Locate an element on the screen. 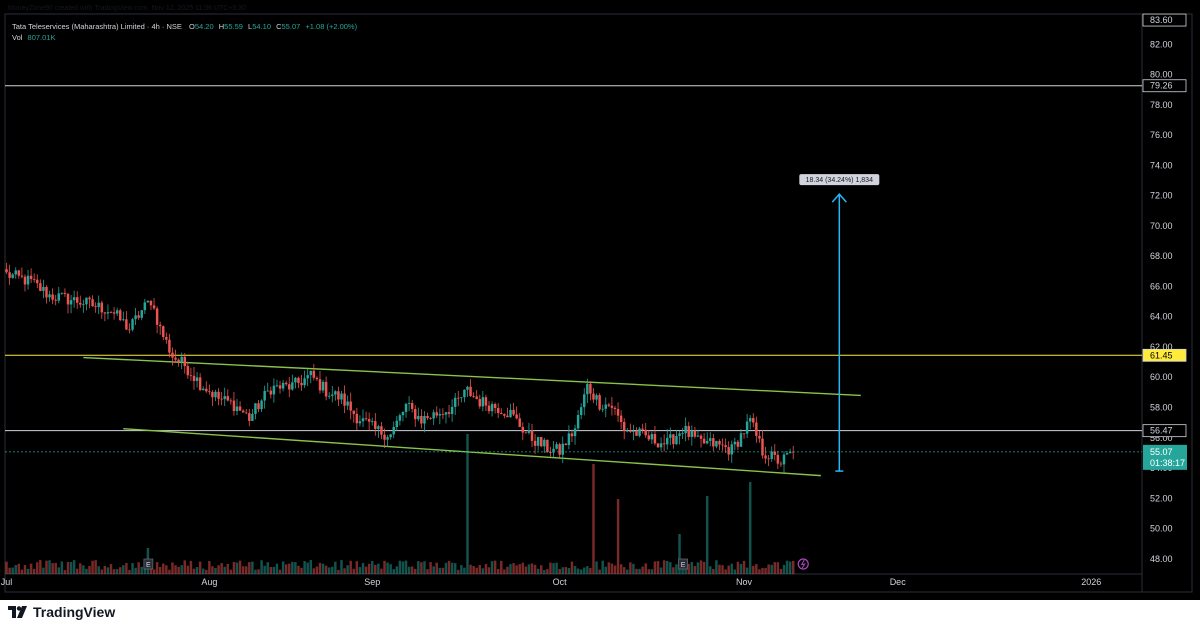 The width and height of the screenshot is (1200, 635). y-tick-label: 78.00 is located at coordinates (1161, 105).